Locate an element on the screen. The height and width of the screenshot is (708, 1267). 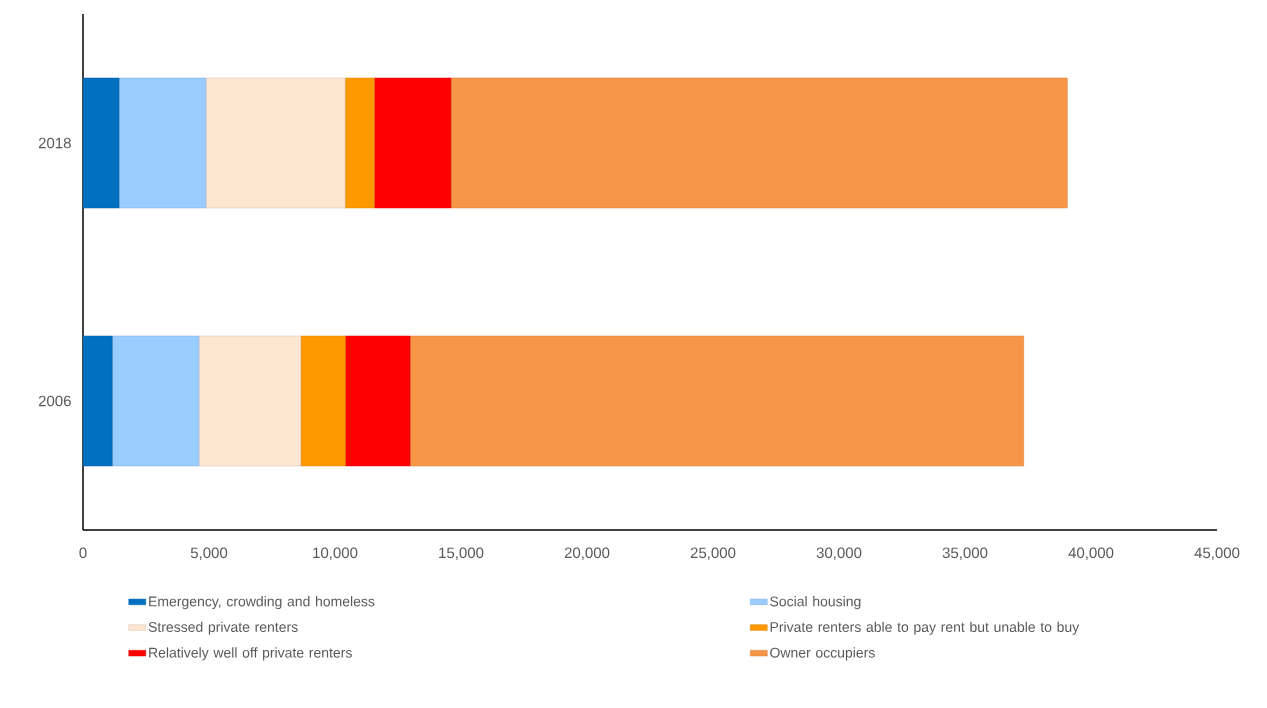
legend-label: Emergency, crowding and homeless is located at coordinates (262, 603).